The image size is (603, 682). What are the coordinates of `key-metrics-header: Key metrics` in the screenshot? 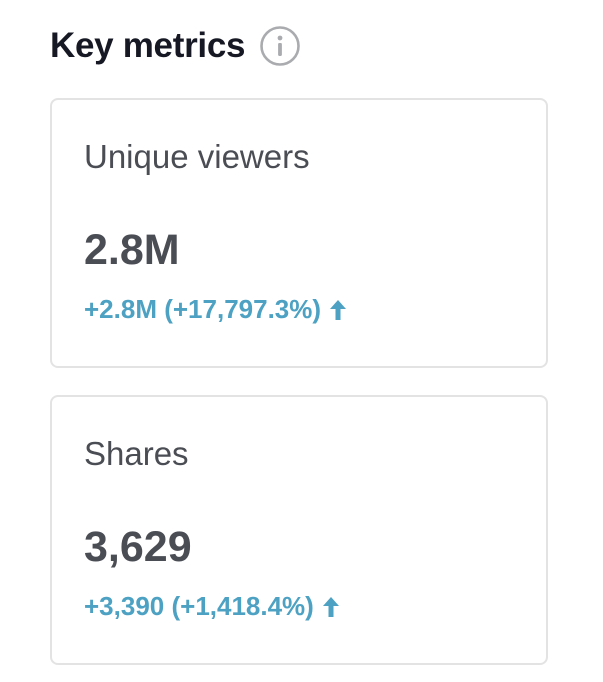 It's located at (175, 46).